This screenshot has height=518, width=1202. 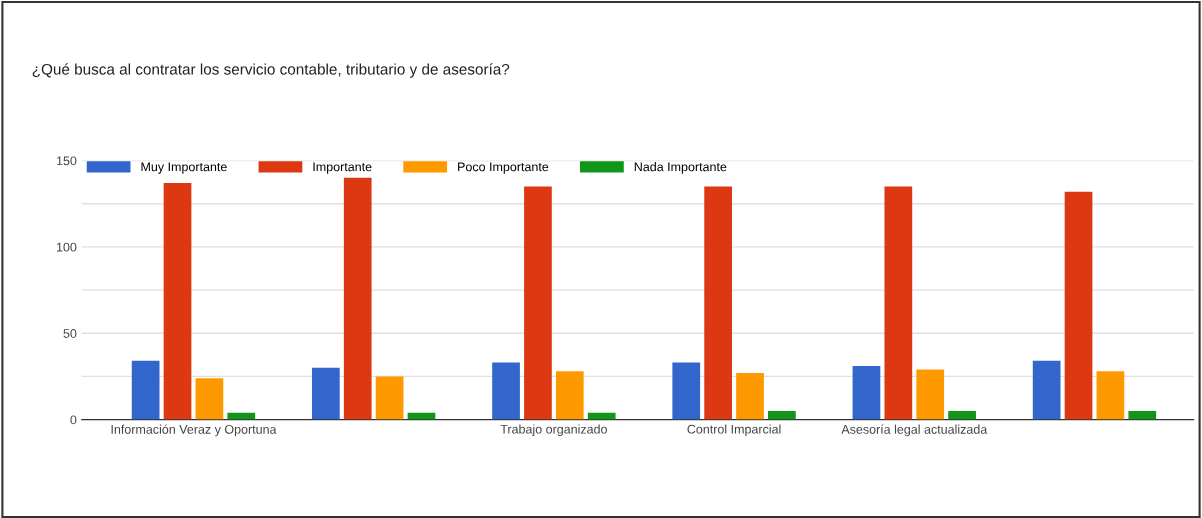 What do you see at coordinates (680, 168) in the screenshot?
I see `legend-label: Nada Importante` at bounding box center [680, 168].